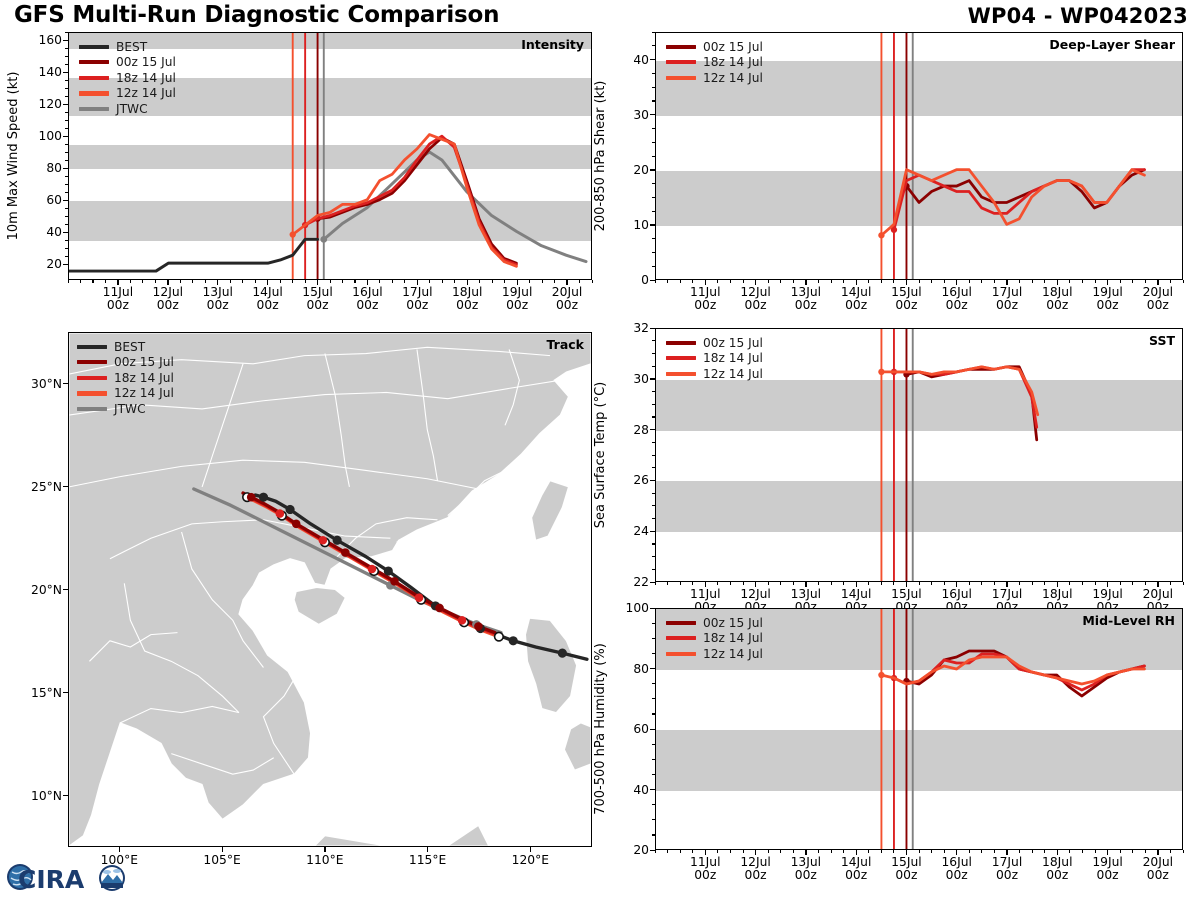 The height and width of the screenshot is (902, 1200). What do you see at coordinates (65, 384) in the screenshot?
I see `ytick-mark` at bounding box center [65, 384].